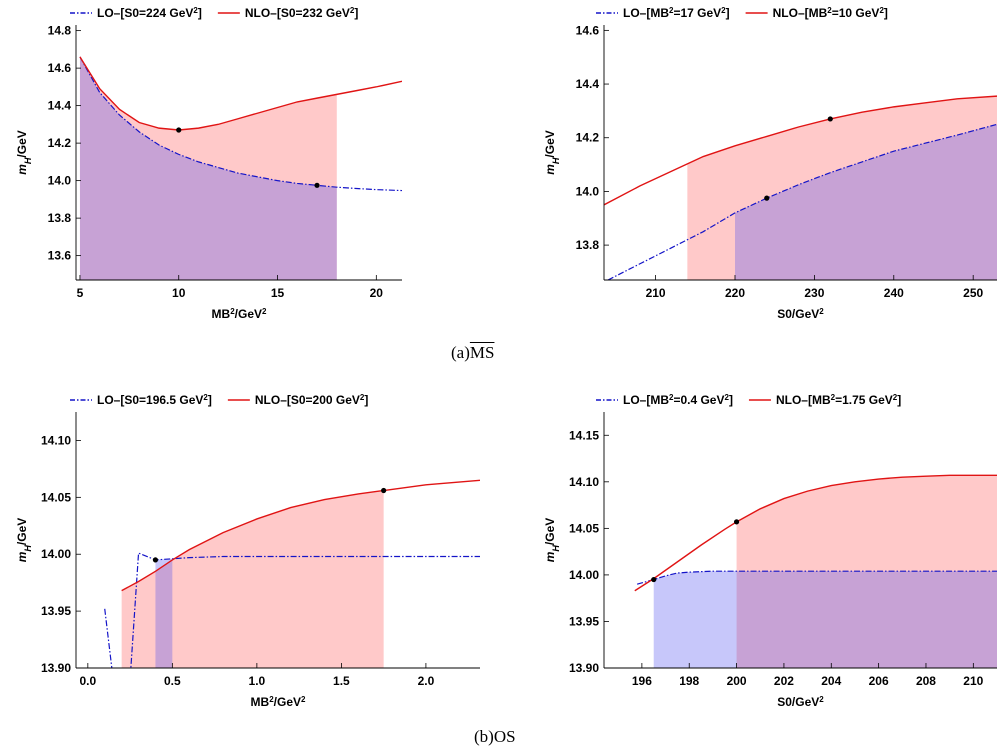 The image size is (1002, 752). I want to click on y-tick-label: 14.8, so click(60, 31).